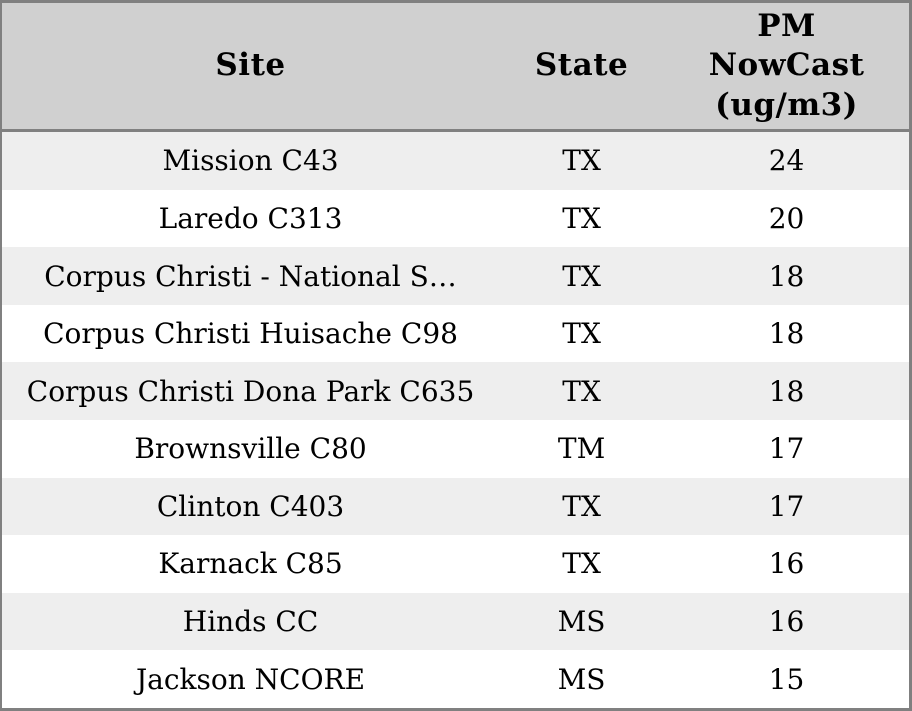 This screenshot has height=711, width=912. What do you see at coordinates (250, 161) in the screenshot?
I see `cell-site: Mission C43` at bounding box center [250, 161].